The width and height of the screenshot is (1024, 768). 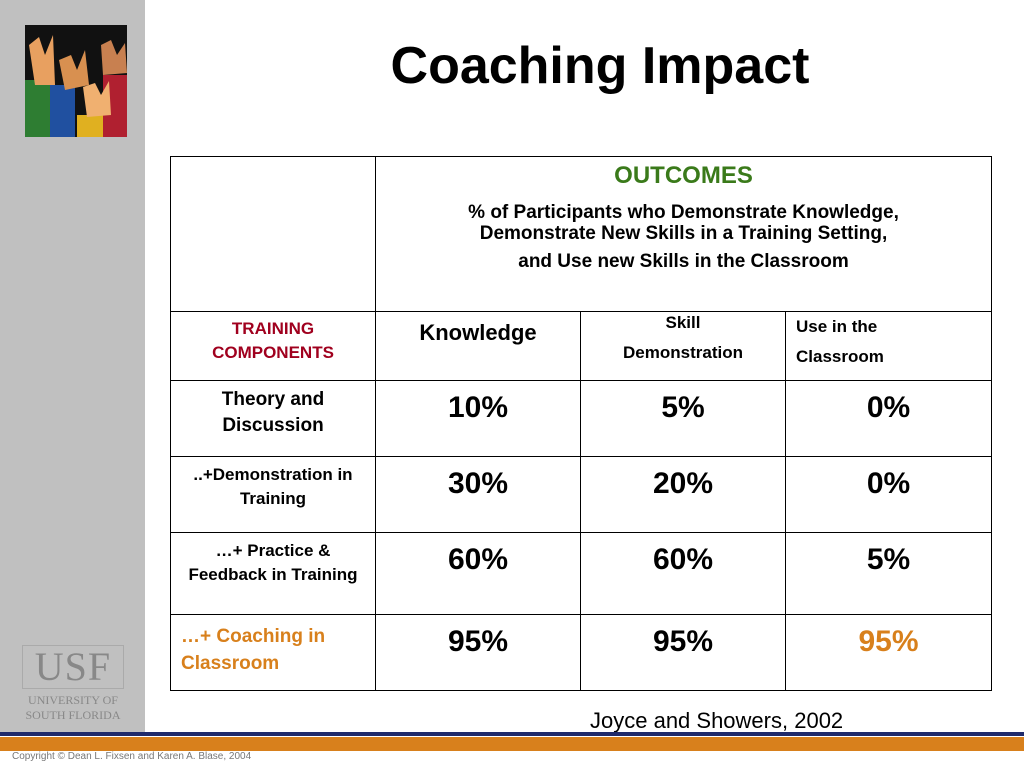 I want to click on value-cell: 30%, so click(x=478, y=494).